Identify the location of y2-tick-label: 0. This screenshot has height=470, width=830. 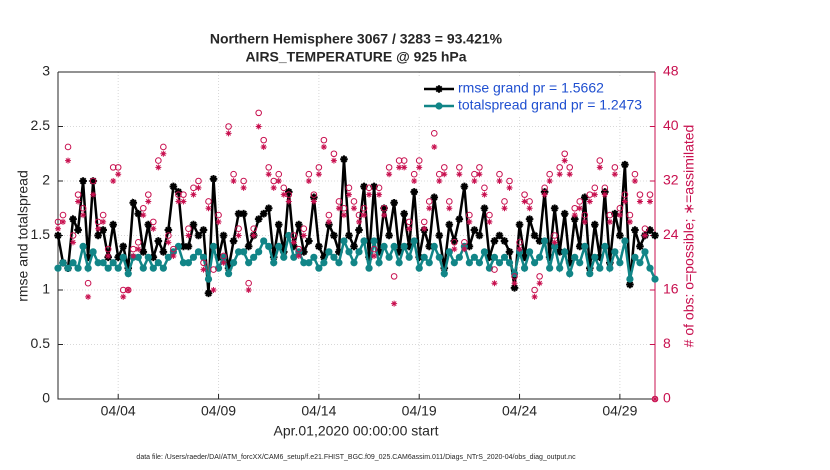
(667, 398).